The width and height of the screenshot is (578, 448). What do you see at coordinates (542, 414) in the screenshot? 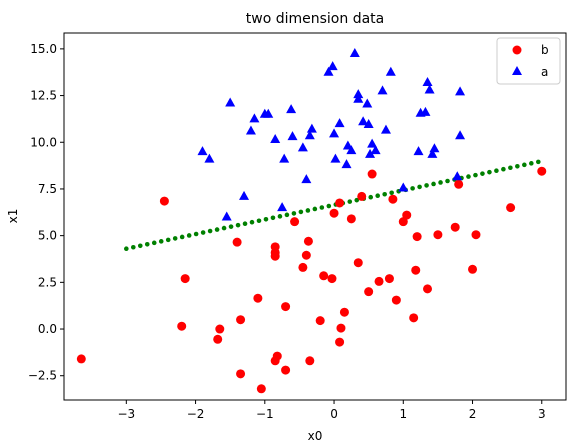
I see `x-tick-label: 3` at bounding box center [542, 414].